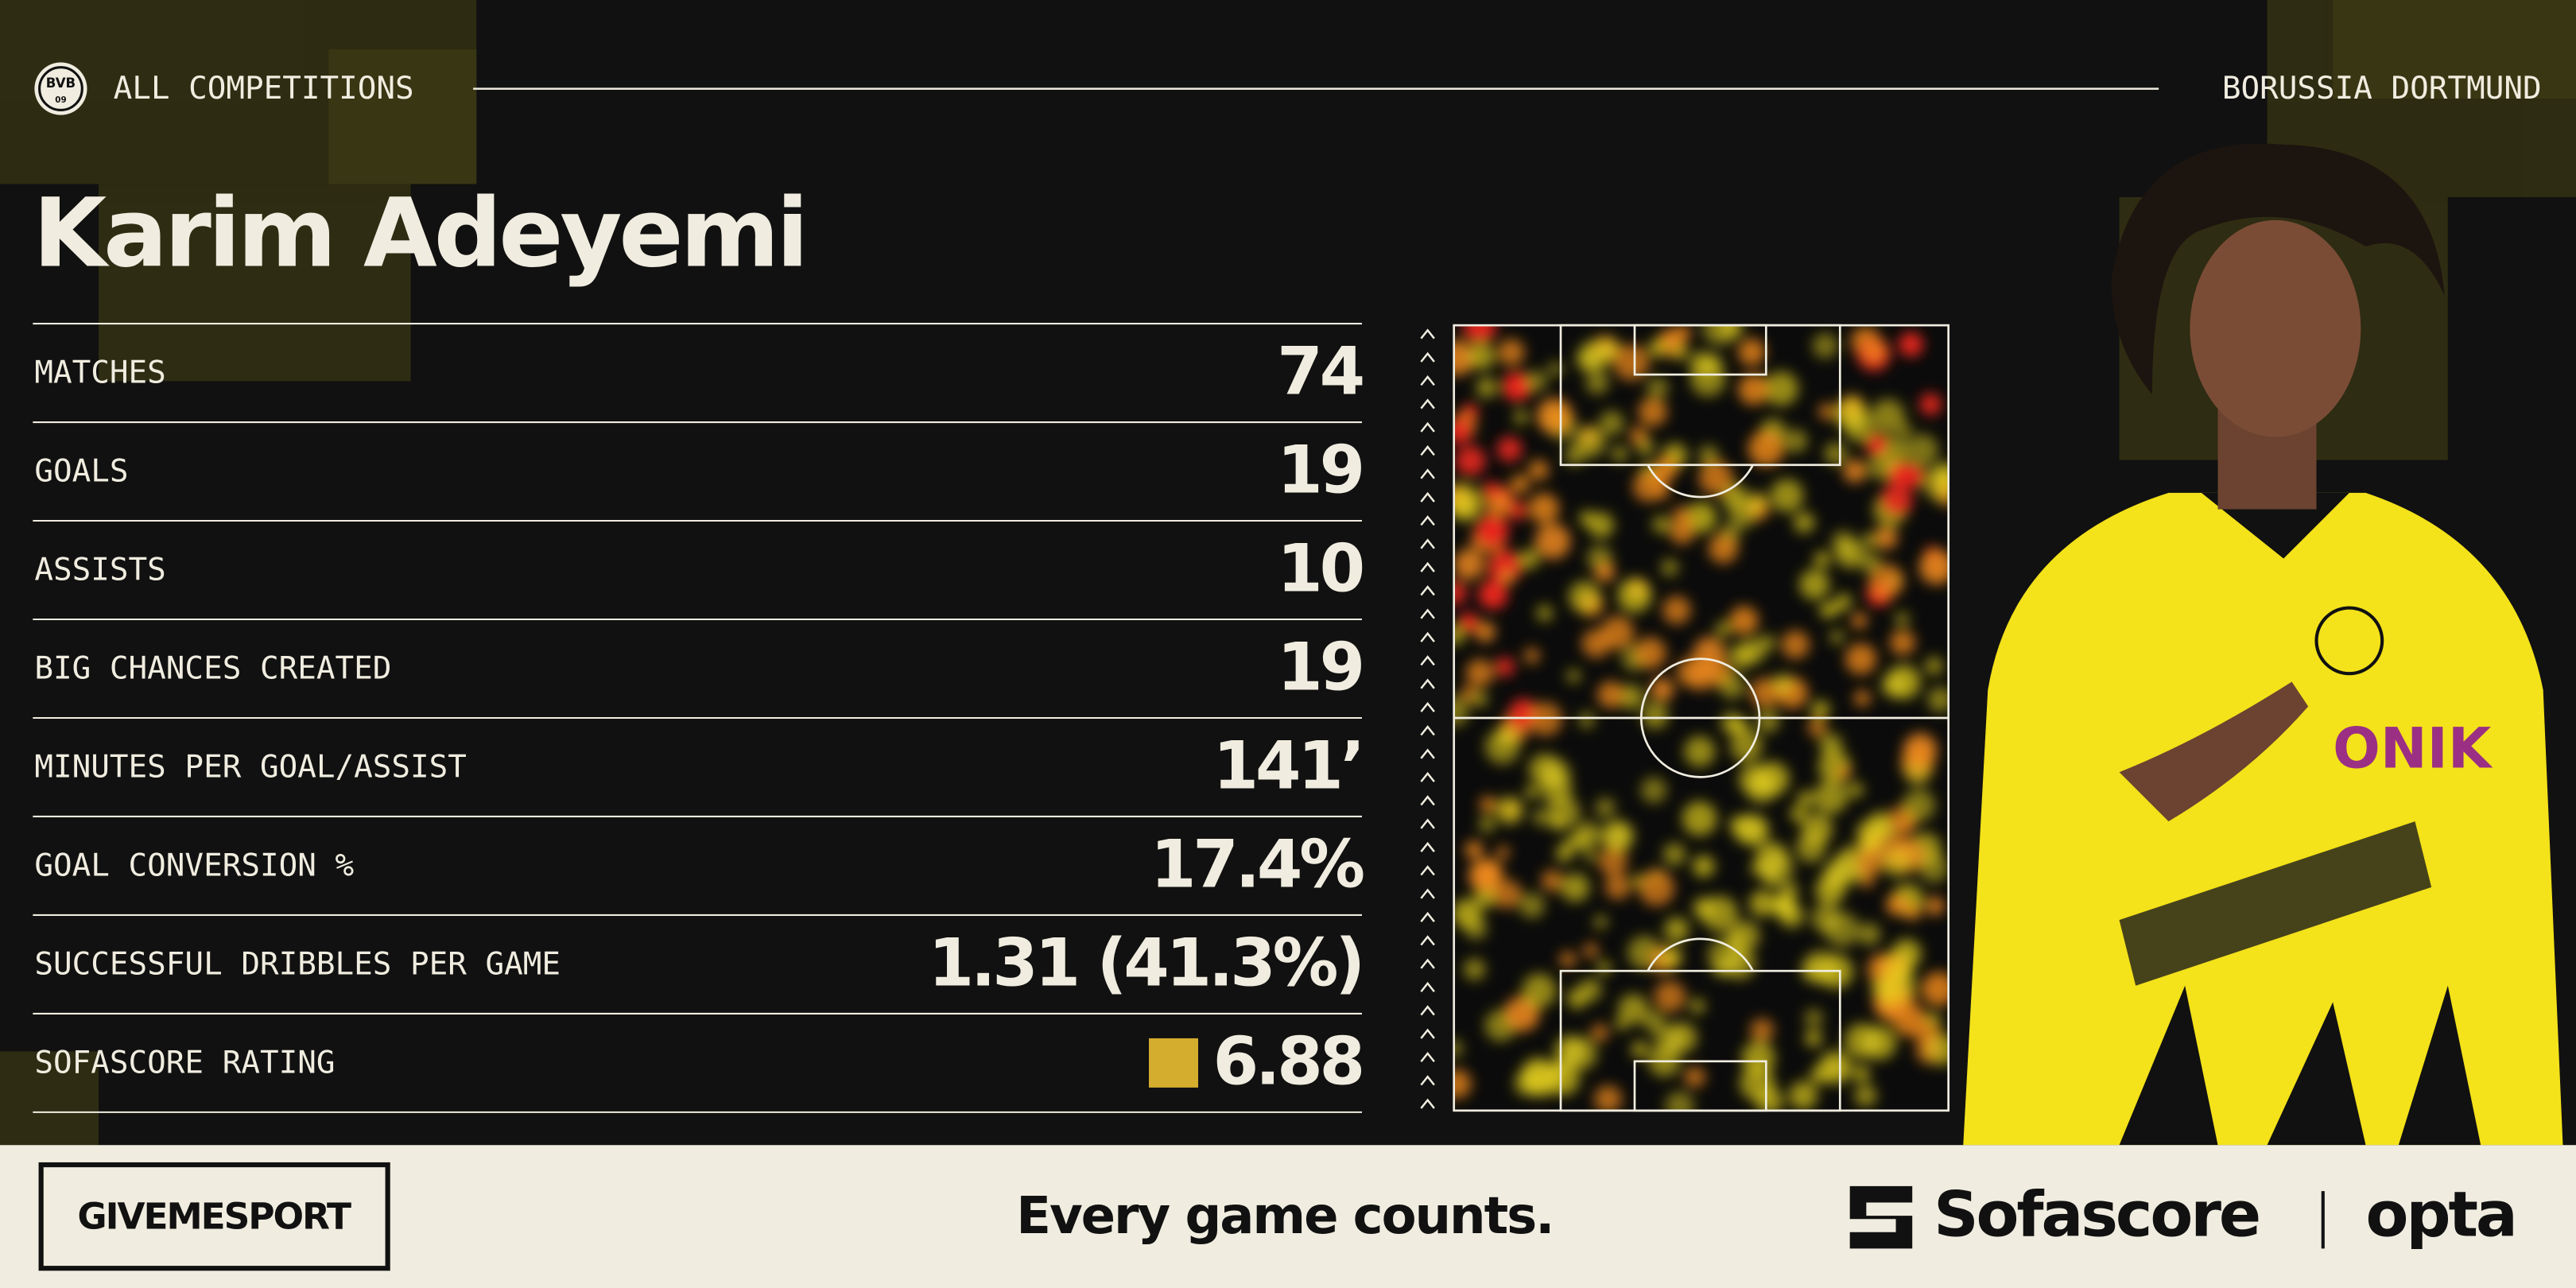  Describe the element at coordinates (2096, 1214) in the screenshot. I see `partner: Sofascore` at that location.